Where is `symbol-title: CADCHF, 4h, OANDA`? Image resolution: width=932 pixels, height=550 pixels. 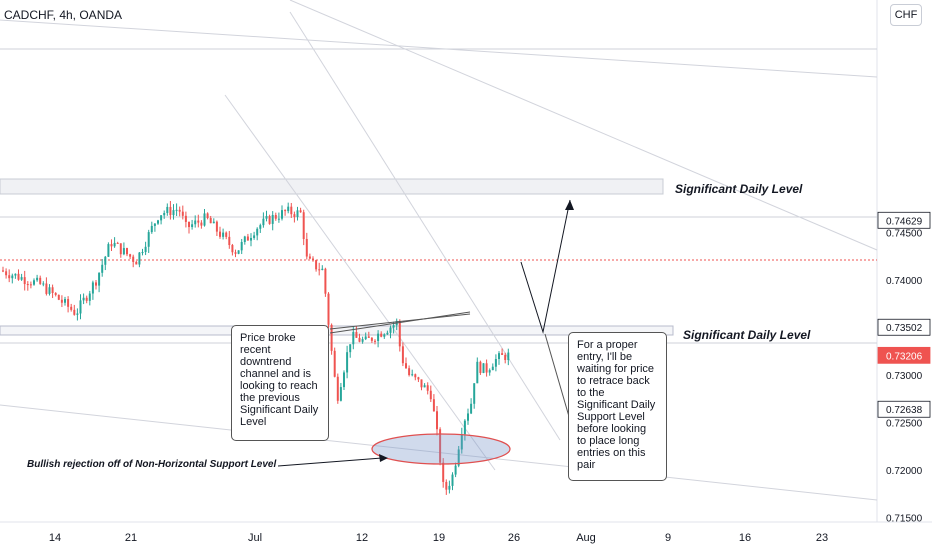 symbol-title: CADCHF, 4h, OANDA is located at coordinates (63, 15).